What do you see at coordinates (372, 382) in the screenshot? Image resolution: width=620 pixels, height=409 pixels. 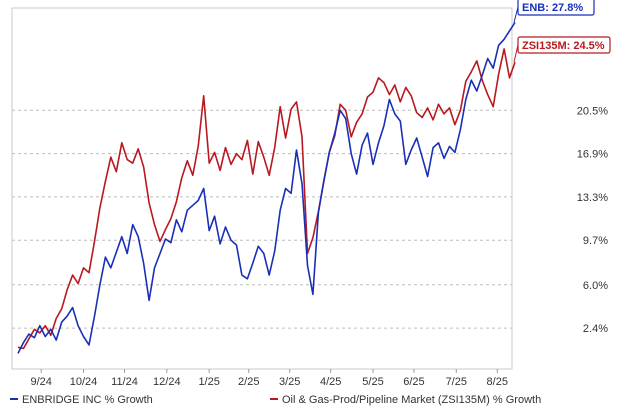 I see `x-tick-label: 5/25` at bounding box center [372, 382].